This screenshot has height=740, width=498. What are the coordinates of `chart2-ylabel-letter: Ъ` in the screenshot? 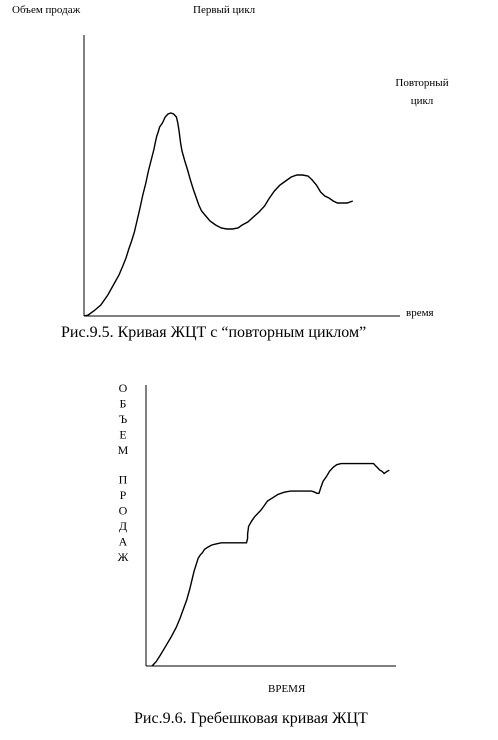 It's located at (123, 419).